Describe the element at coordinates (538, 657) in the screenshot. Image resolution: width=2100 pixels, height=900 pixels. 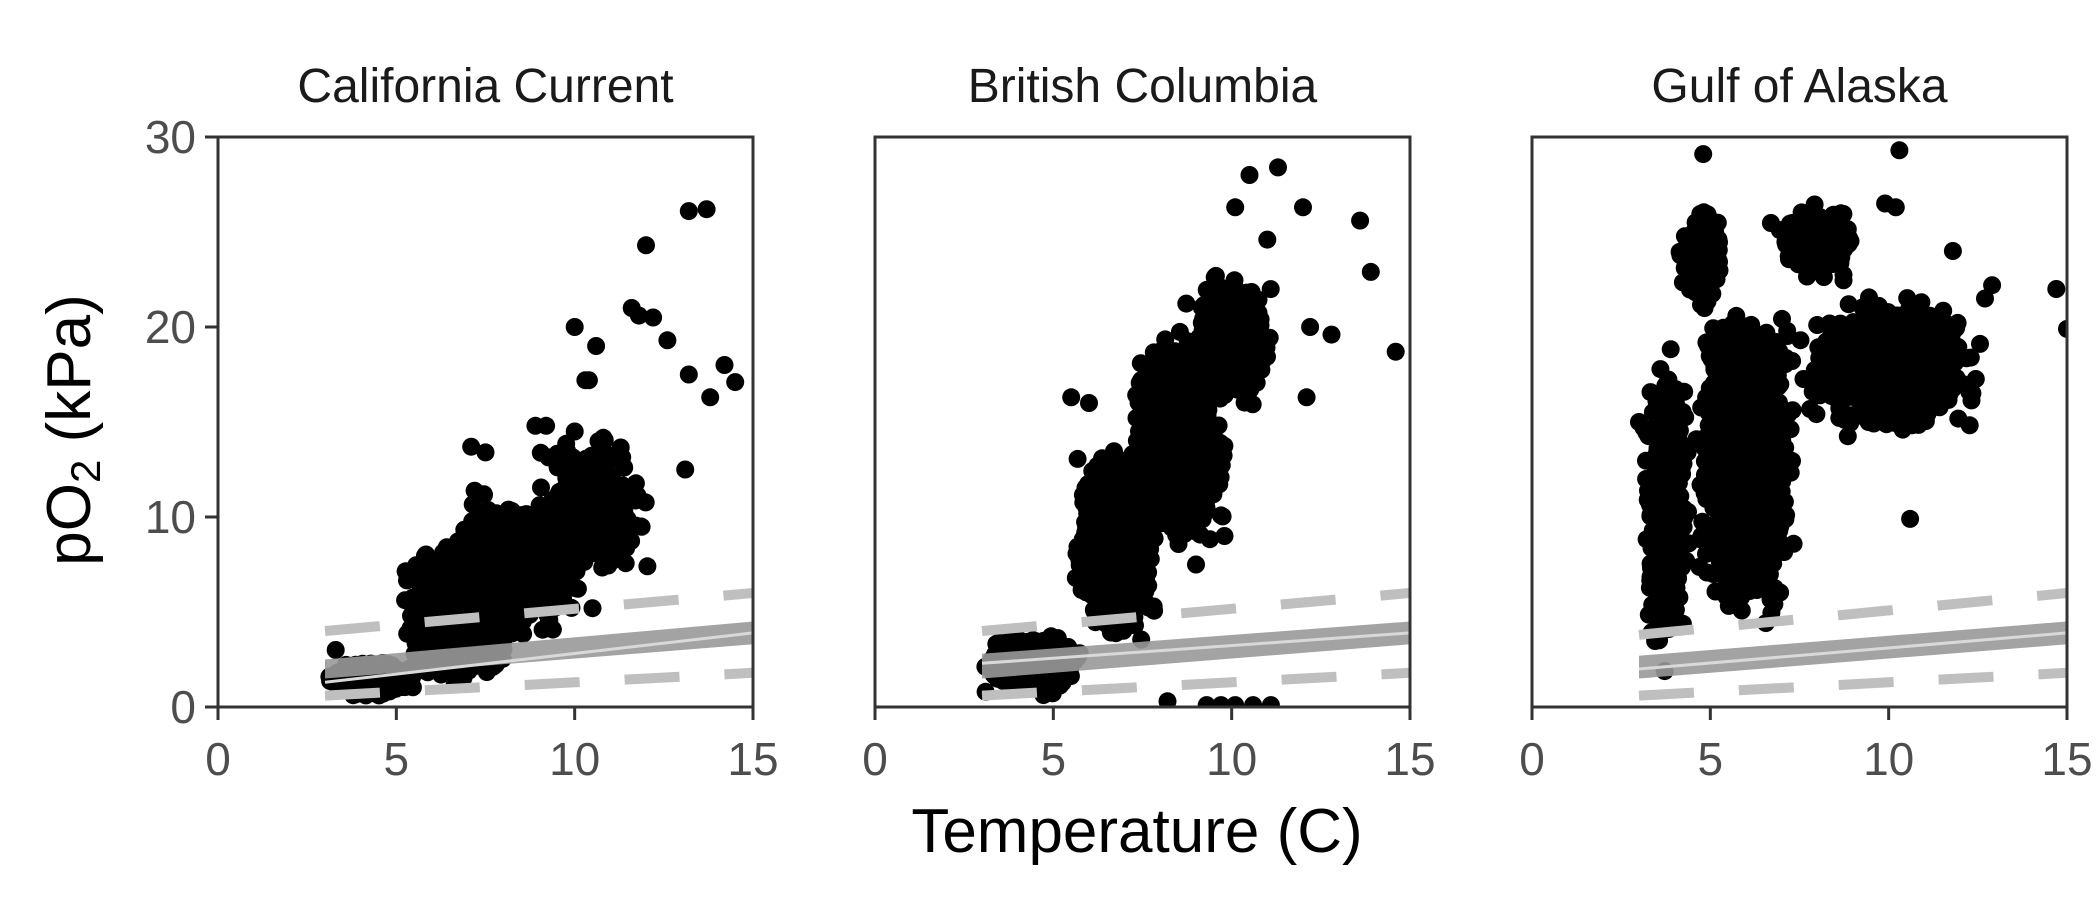
I see `fit-line` at that location.